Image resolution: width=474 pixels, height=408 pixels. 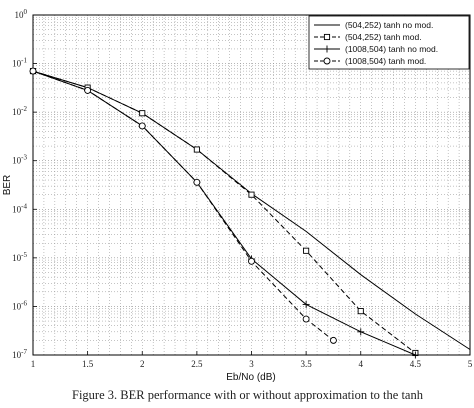 I want to click on y-tick-label: 10⁻⁵, so click(x=19, y=257).